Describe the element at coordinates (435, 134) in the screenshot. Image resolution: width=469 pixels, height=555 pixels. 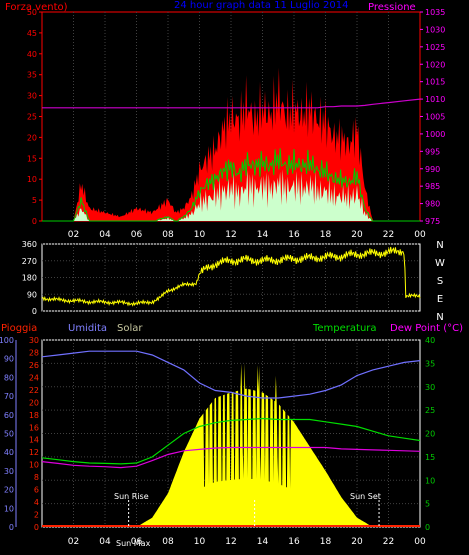
I see `pressure-axis-tick-label: 1000` at that location.